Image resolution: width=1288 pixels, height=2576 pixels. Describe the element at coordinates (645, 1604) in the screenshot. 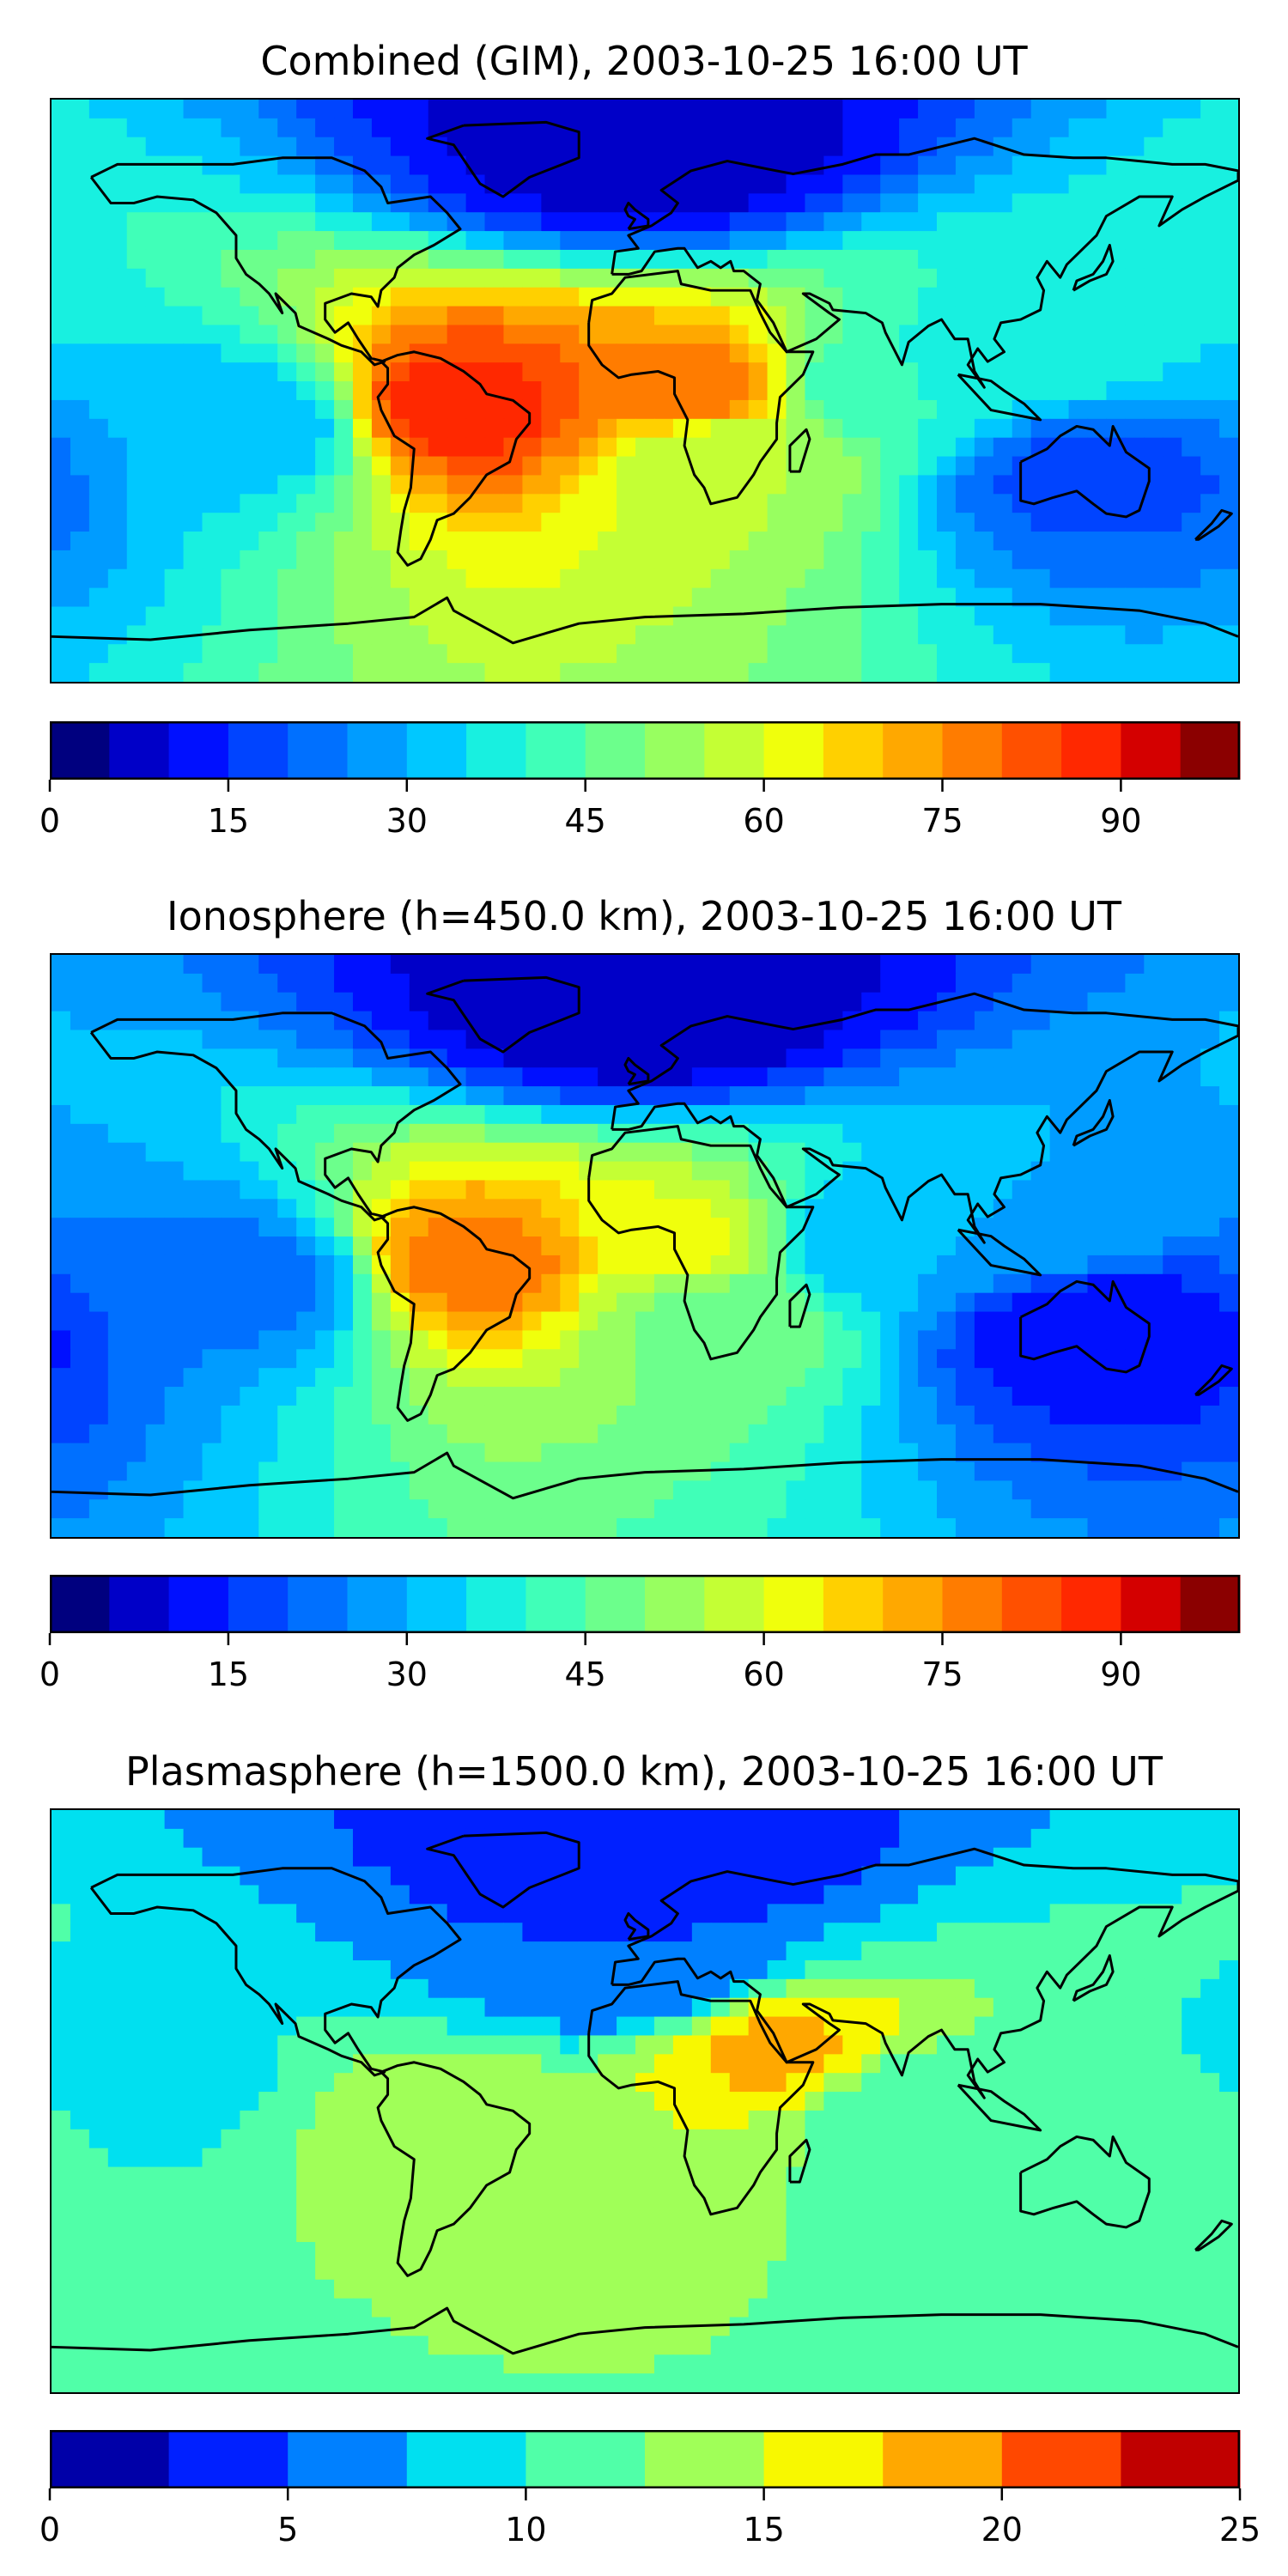

I see `colorbar-frame` at that location.